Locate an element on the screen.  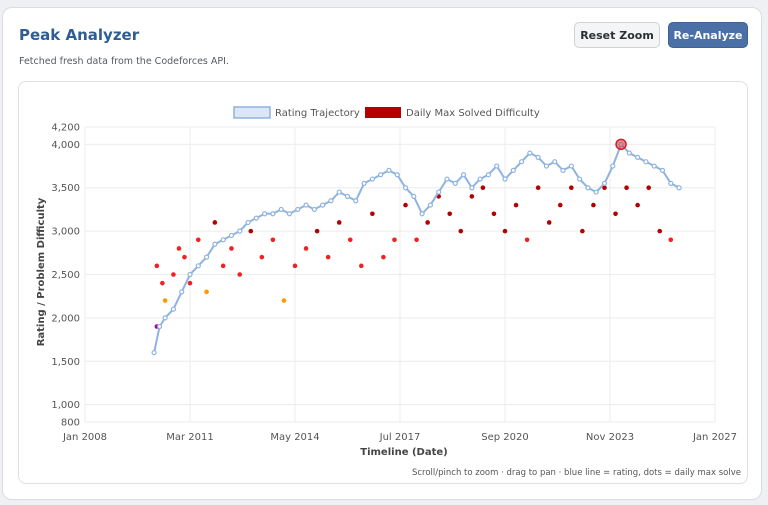
y-tick-label: 3,000 is located at coordinates (65, 232).